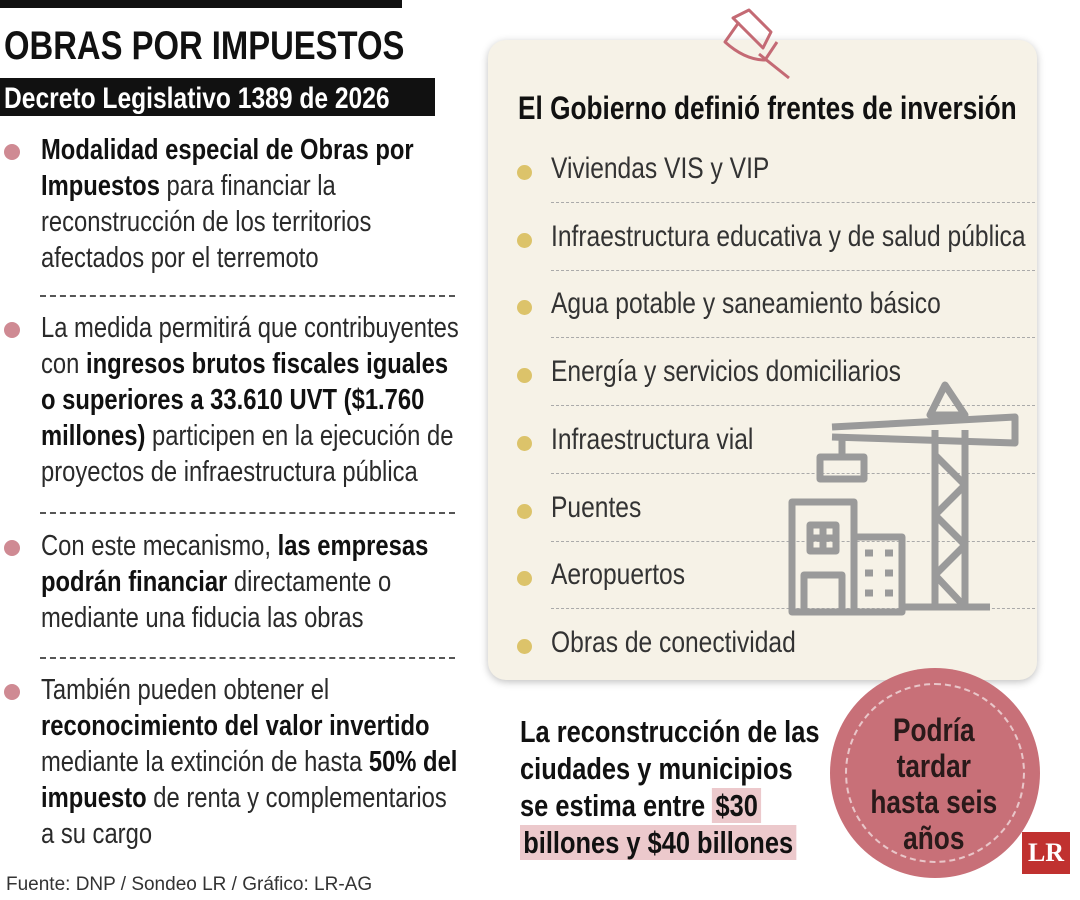 This screenshot has height=900, width=1080. I want to click on bold-text: reconocimiento del valor invertido, so click(235, 726).